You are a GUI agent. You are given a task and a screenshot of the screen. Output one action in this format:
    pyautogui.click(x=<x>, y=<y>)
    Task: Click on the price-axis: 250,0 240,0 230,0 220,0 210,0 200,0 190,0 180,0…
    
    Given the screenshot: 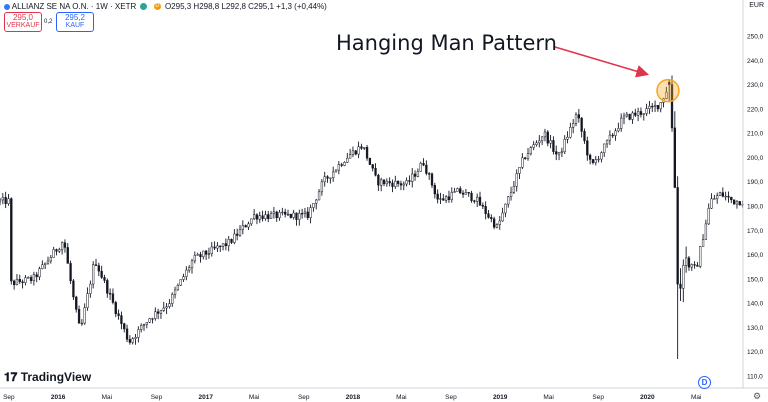 What is the action you would take?
    pyautogui.click(x=755, y=207)
    